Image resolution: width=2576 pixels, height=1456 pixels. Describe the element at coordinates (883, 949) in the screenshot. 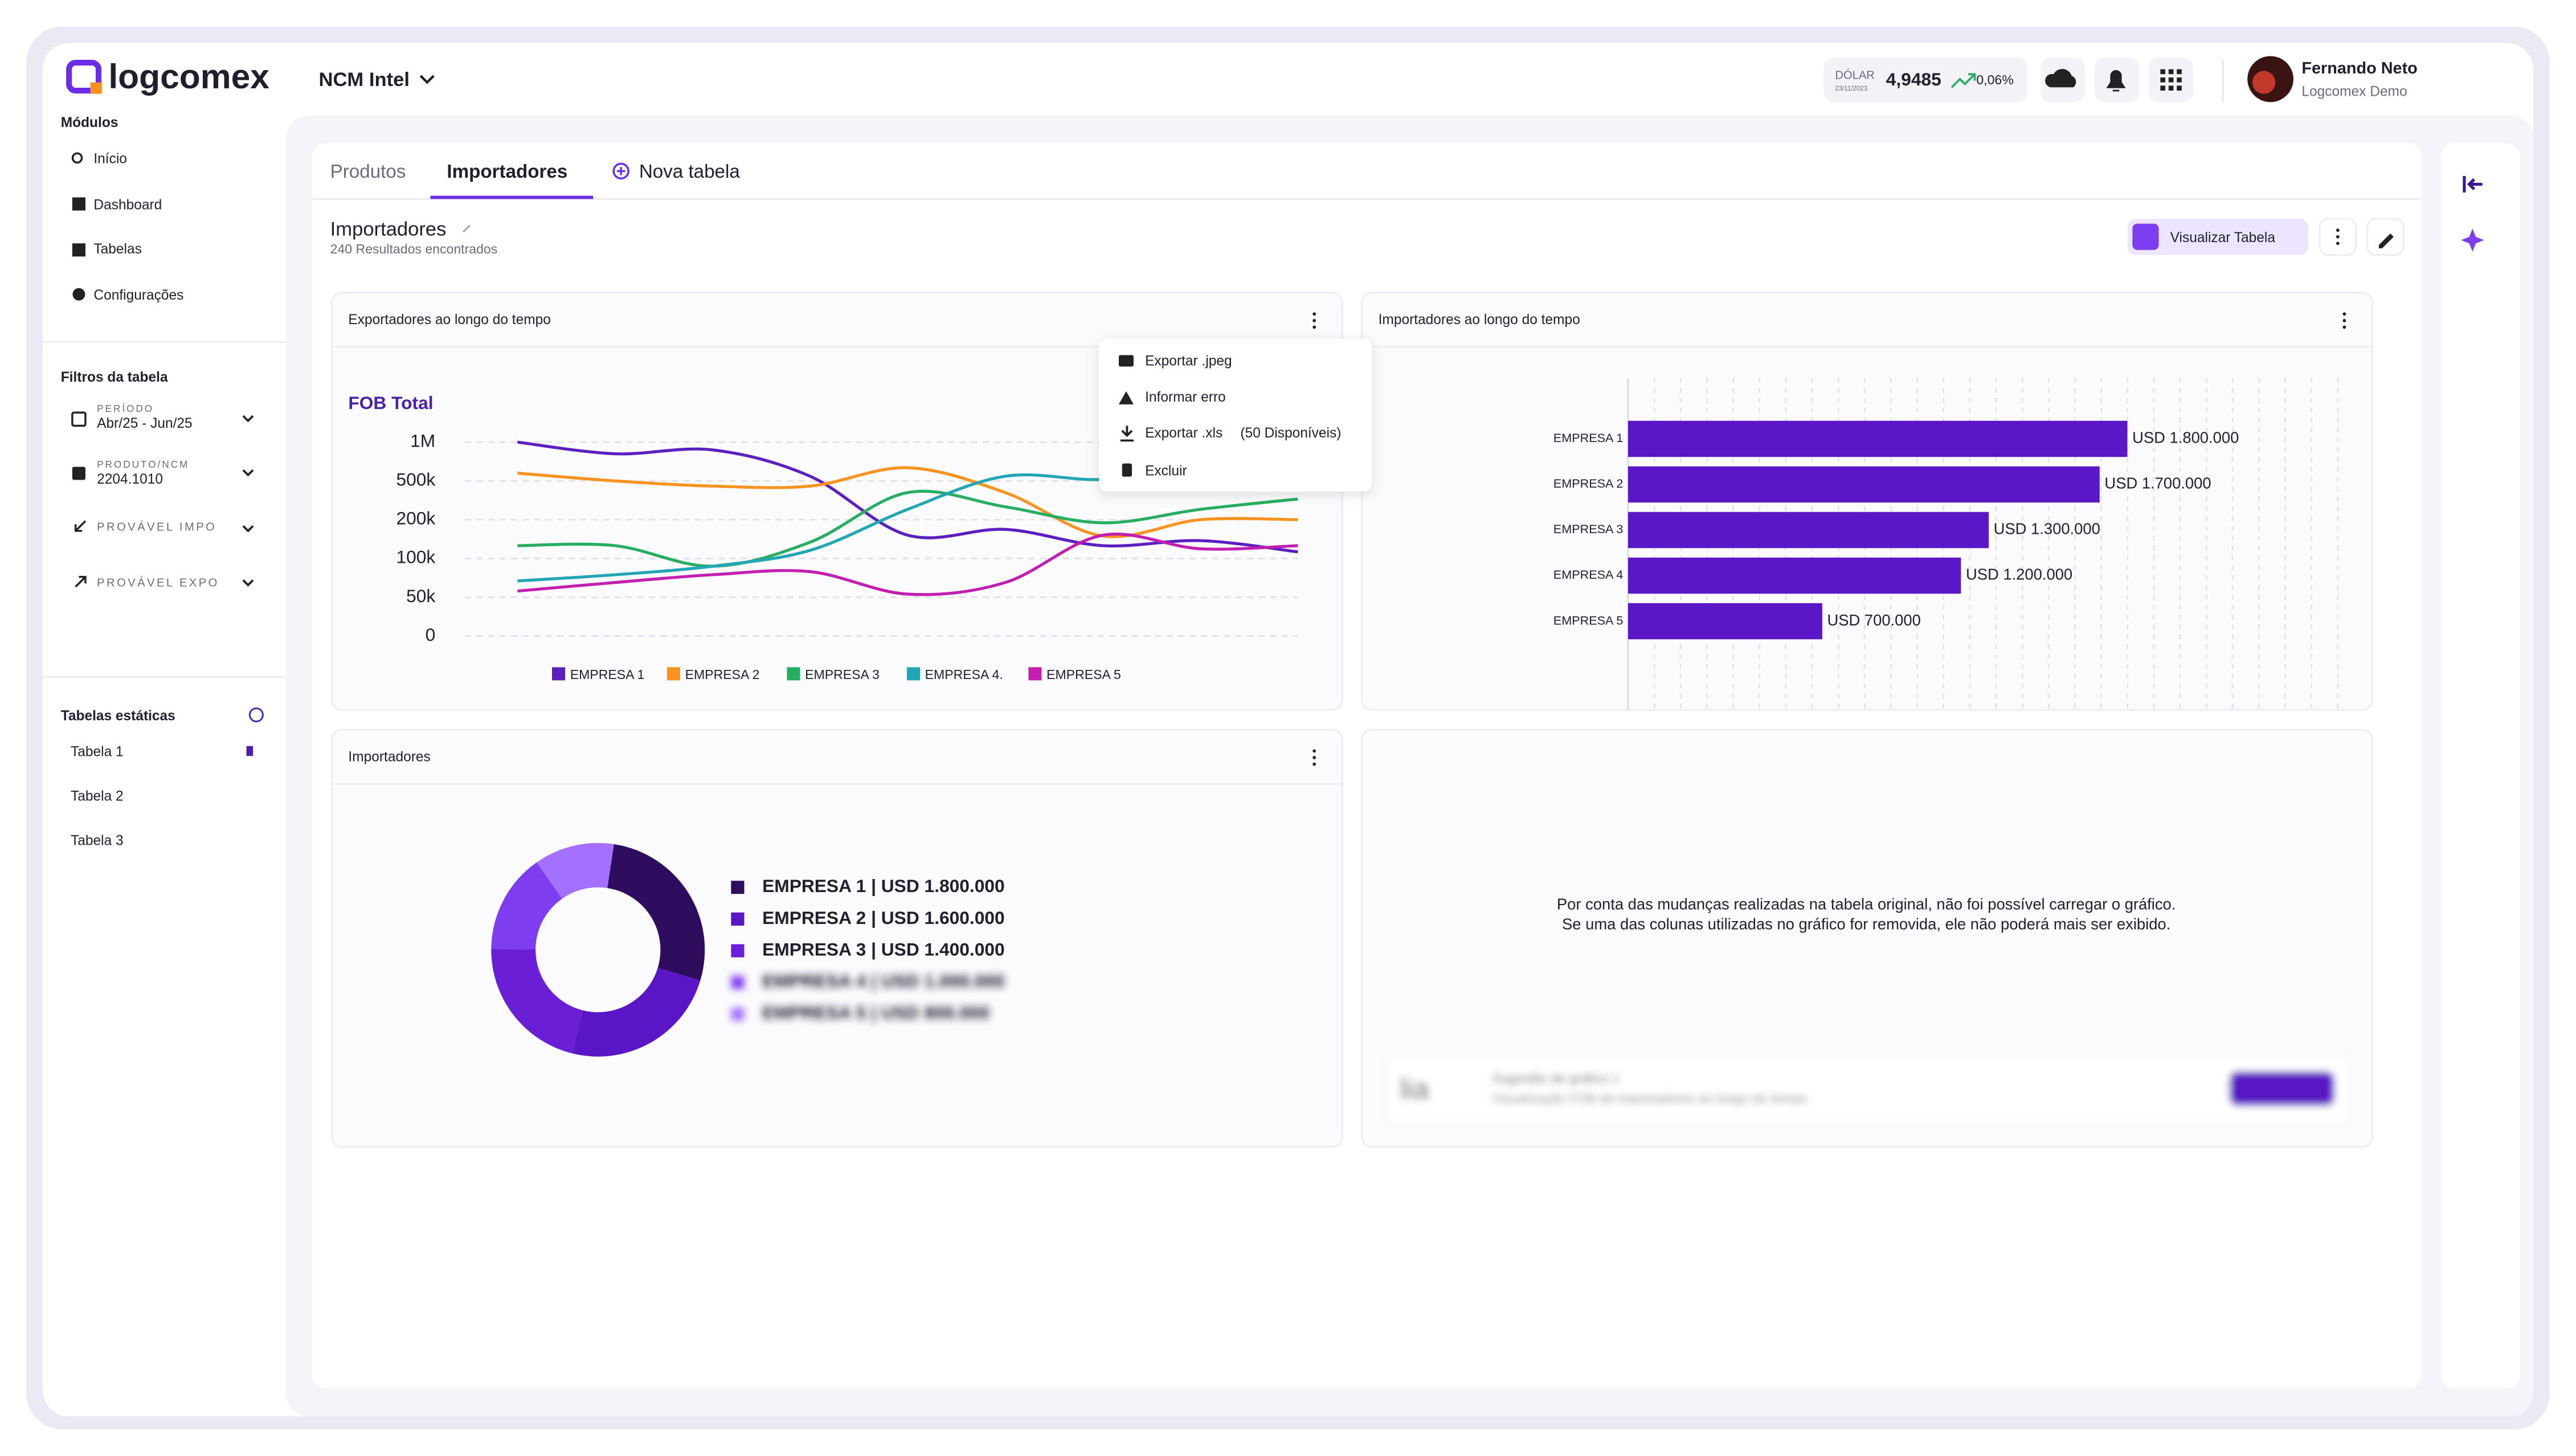

I see `legend-label: EMPRESA 3 | USD 1.400.000` at that location.